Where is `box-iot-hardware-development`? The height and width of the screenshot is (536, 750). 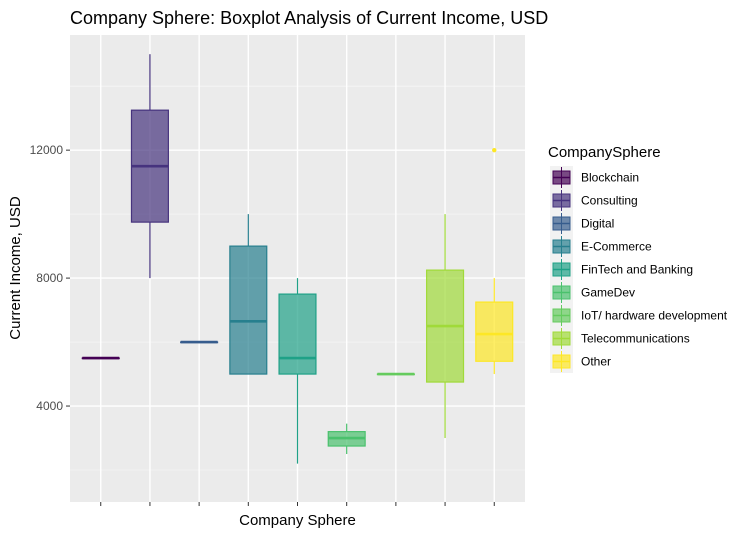 box-iot-hardware-development is located at coordinates (395, 374).